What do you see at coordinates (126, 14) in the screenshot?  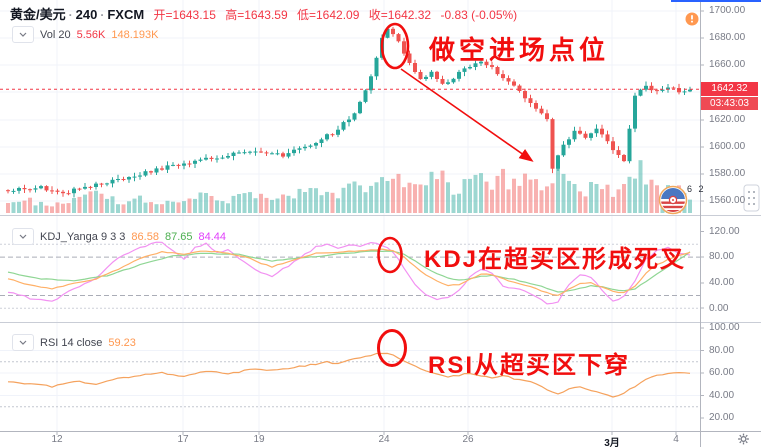 I see `exchange-label: FXCM` at bounding box center [126, 14].